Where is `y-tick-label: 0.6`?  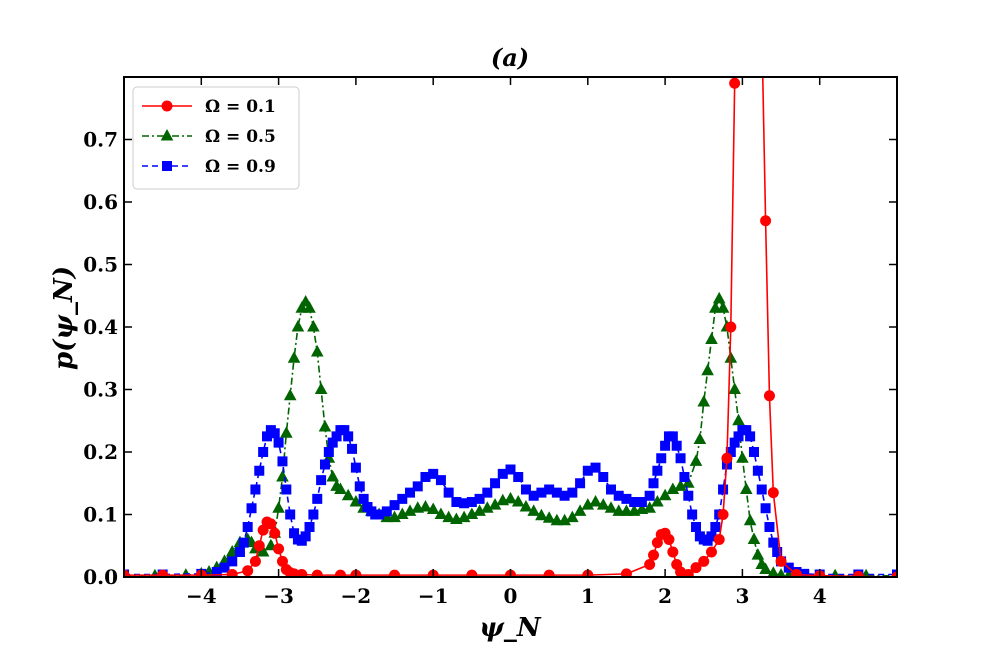 y-tick-label: 0.6 is located at coordinates (100, 202).